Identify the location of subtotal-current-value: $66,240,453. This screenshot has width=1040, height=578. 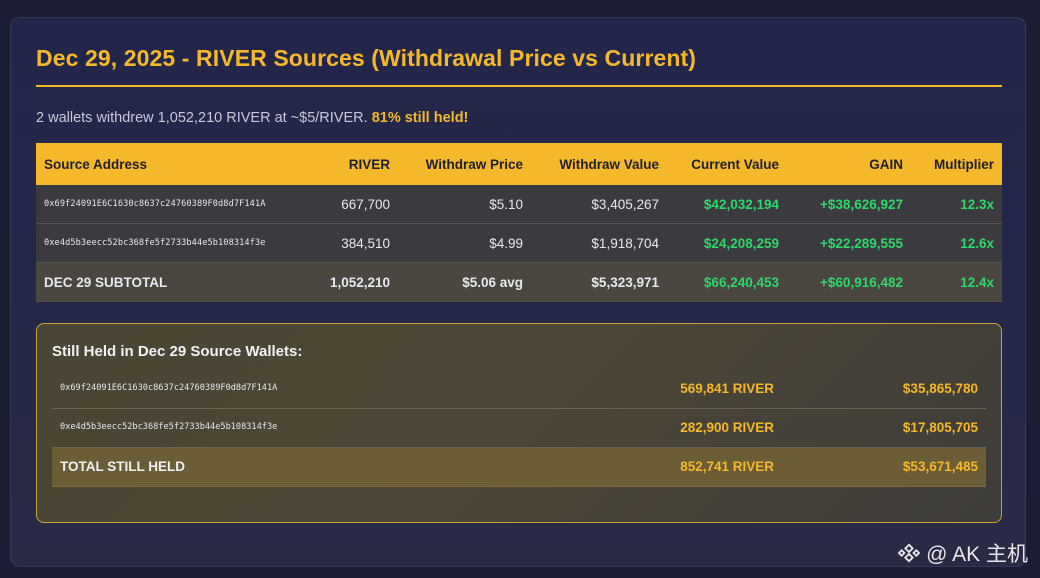
(727, 282).